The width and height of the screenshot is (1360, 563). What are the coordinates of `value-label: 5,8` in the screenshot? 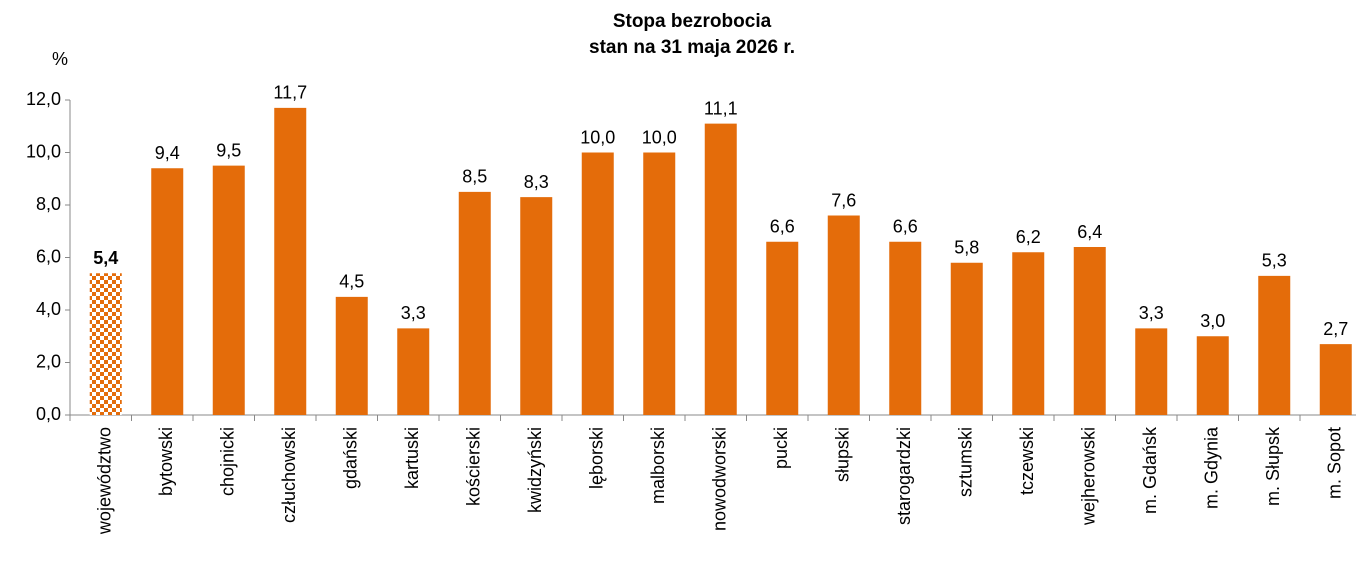 It's located at (966, 248).